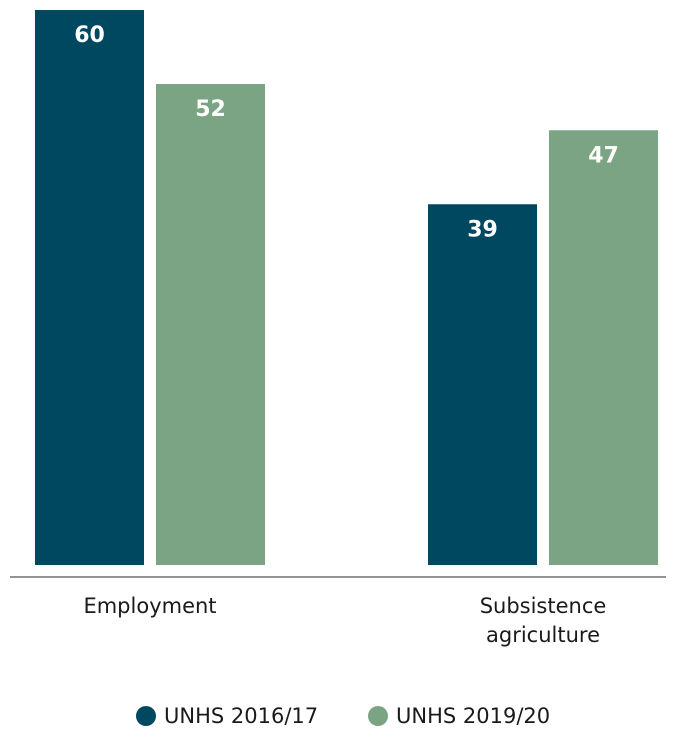 This screenshot has width=676, height=739. What do you see at coordinates (344, 620) in the screenshot?
I see `category-labels-layer: Employment Subsistence agriculture` at bounding box center [344, 620].